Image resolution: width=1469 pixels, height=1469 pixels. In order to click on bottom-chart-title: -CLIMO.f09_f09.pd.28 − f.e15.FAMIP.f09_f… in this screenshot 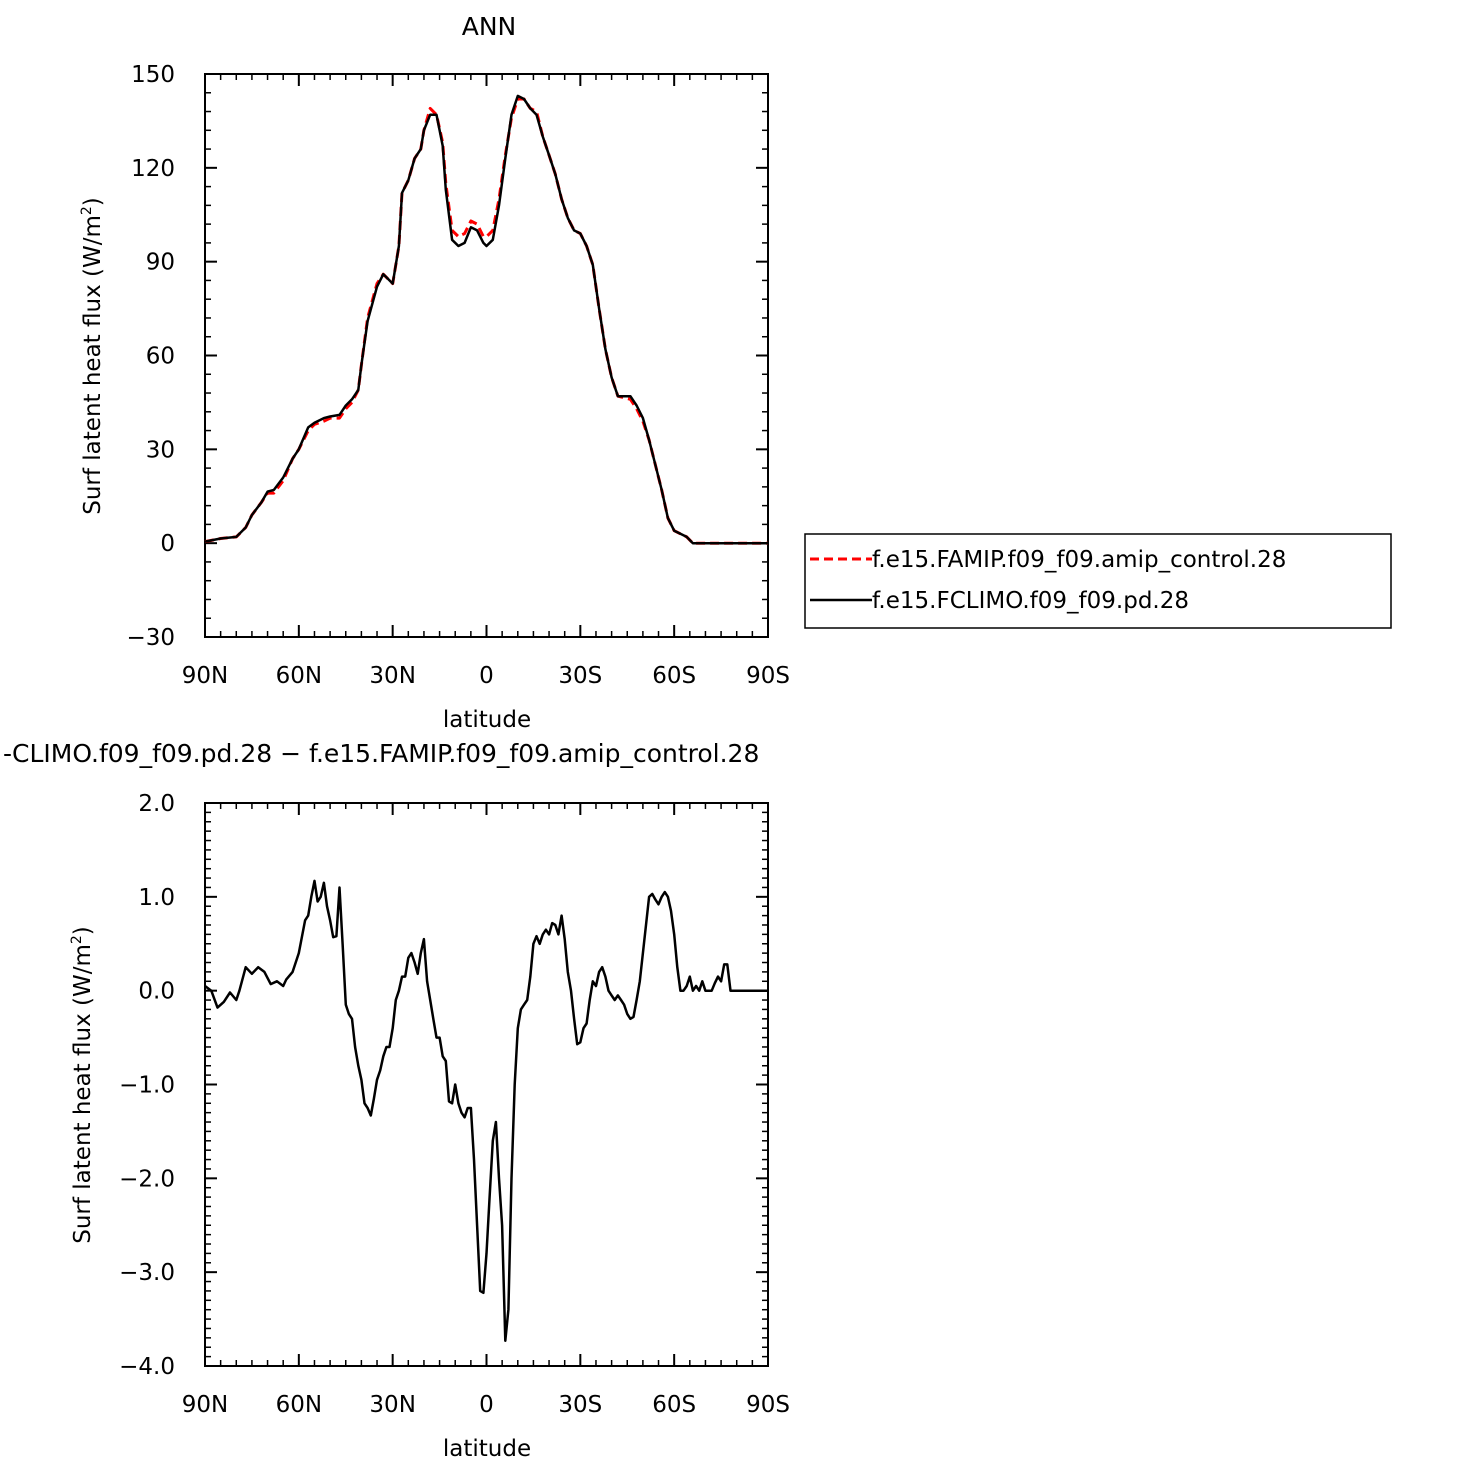, I will do `click(381, 753)`.